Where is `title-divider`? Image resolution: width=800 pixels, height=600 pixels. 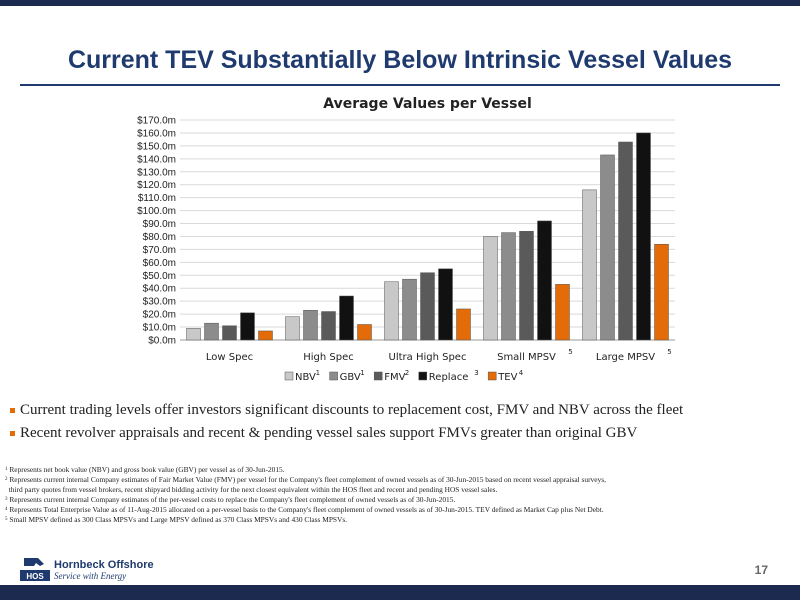 title-divider is located at coordinates (400, 85).